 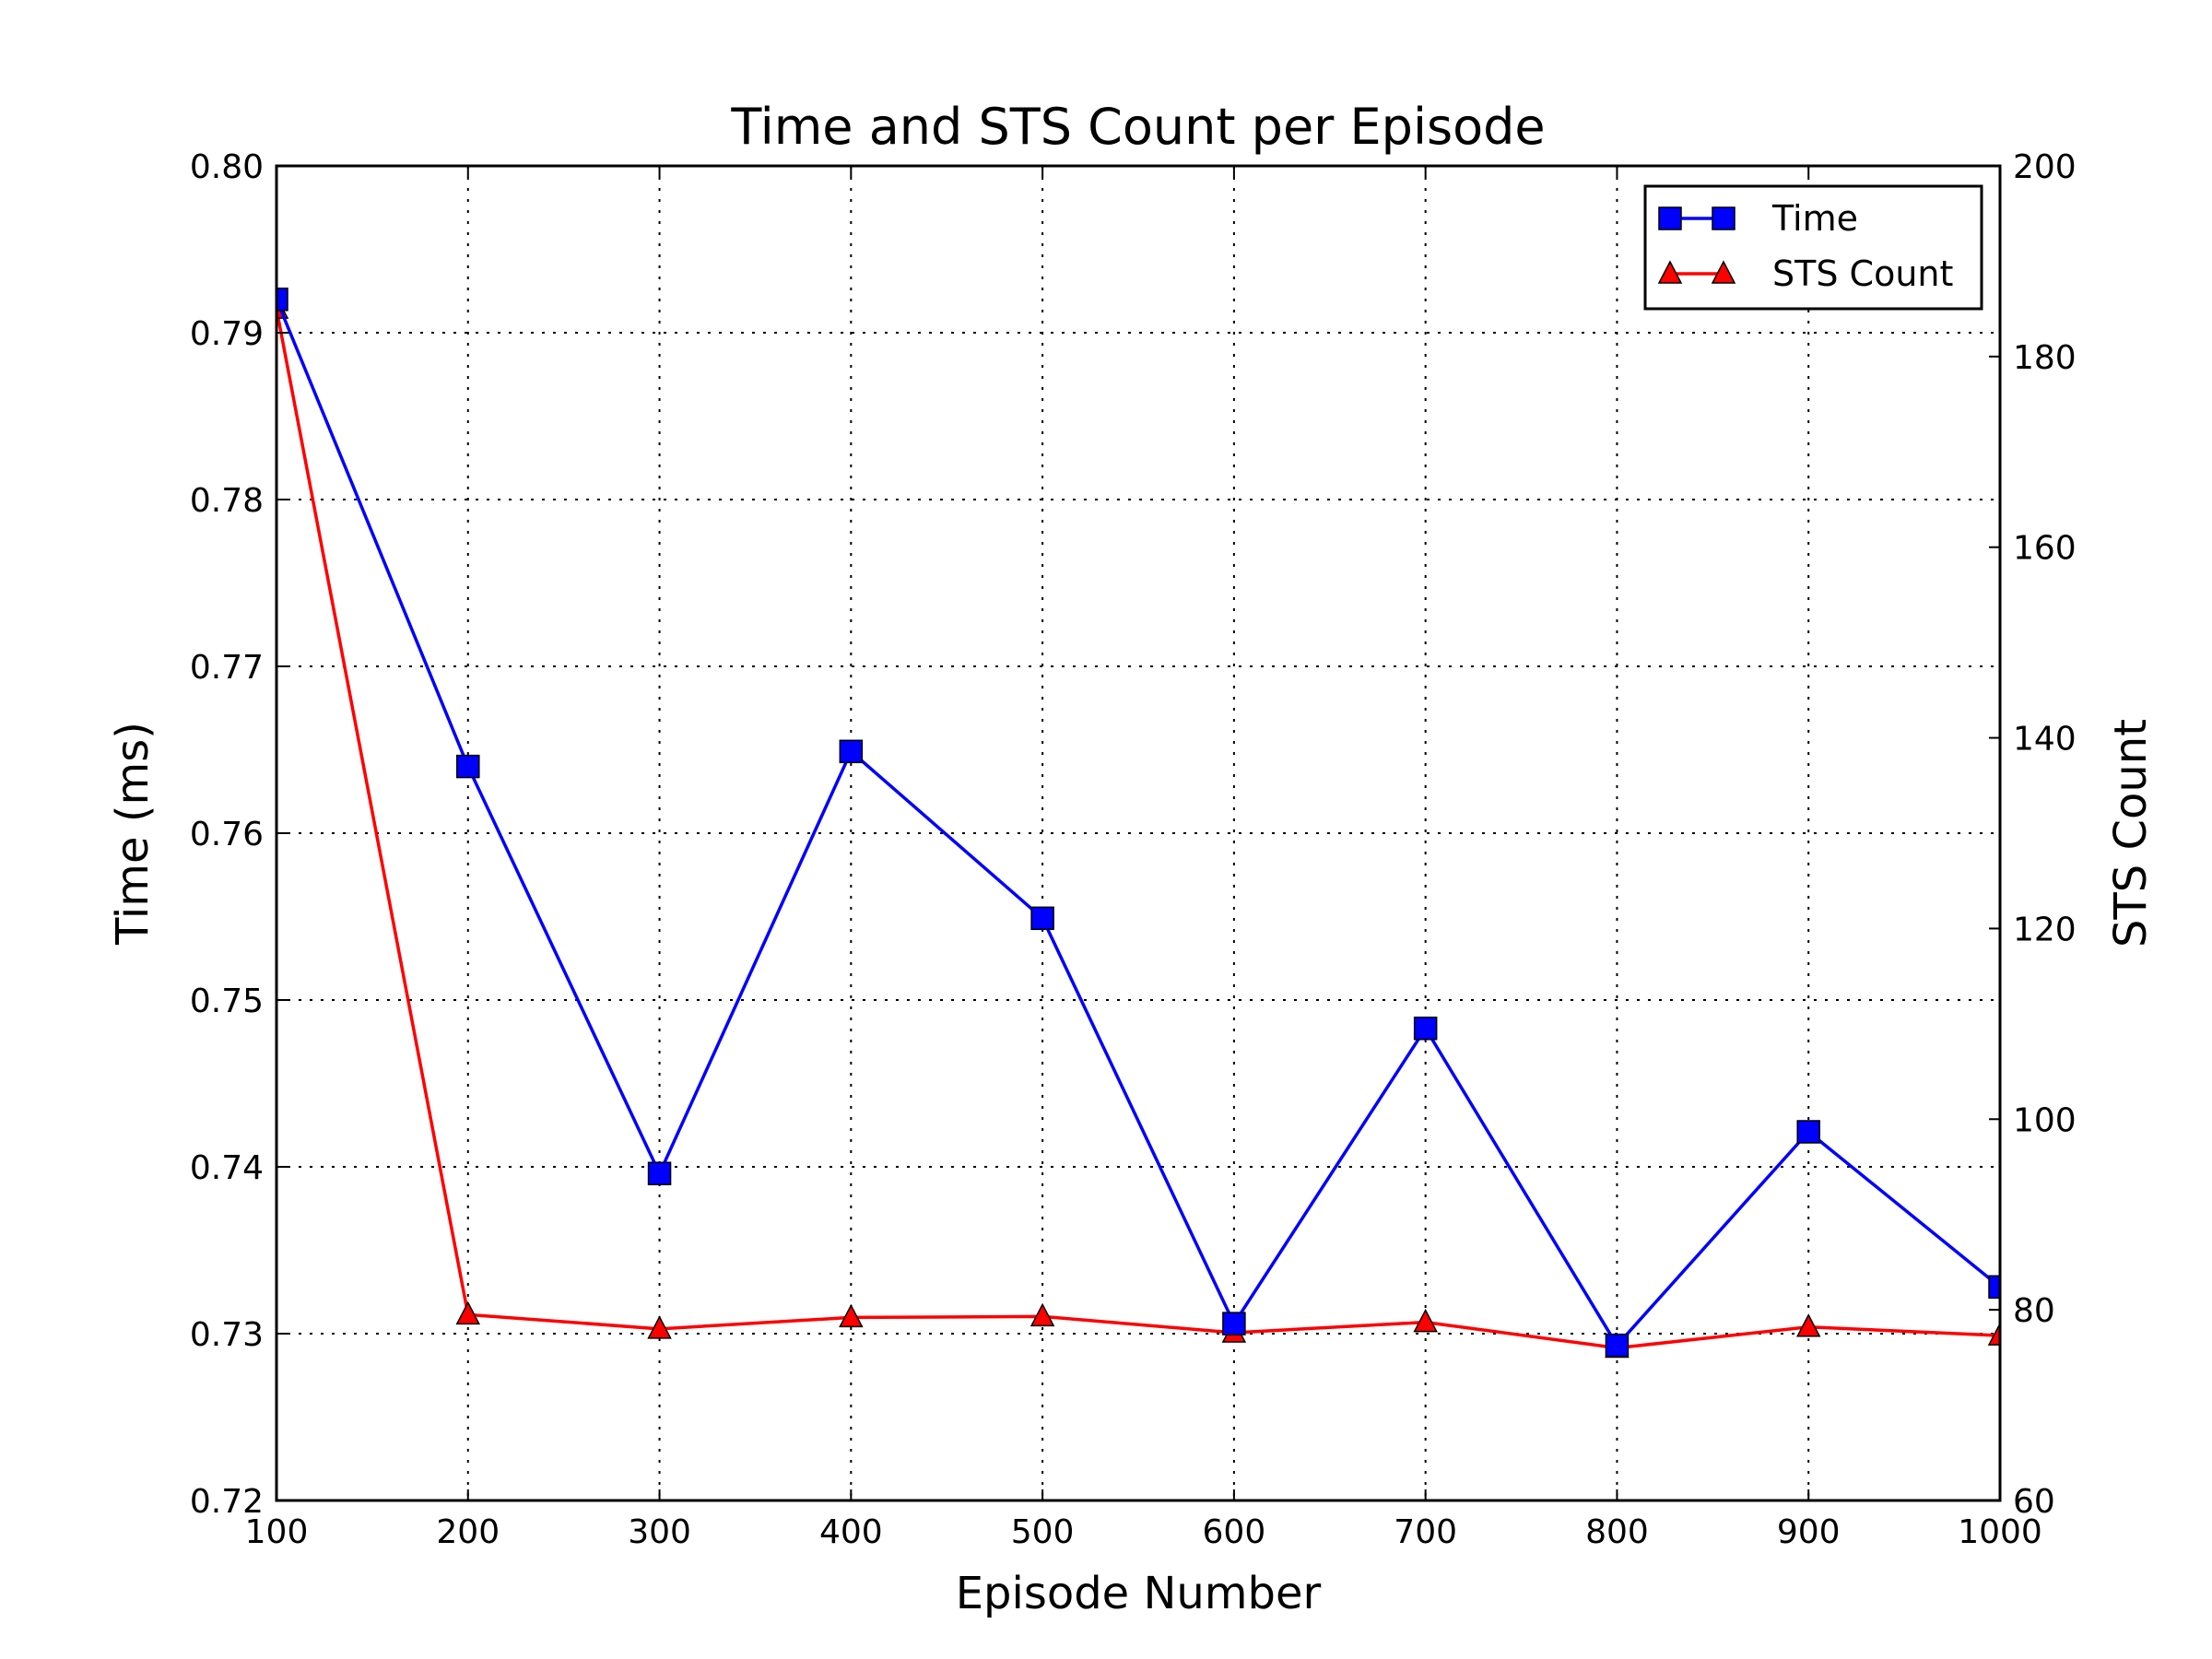 I want to click on chart-title: Time and STS Count per Episode, so click(x=1137, y=127).